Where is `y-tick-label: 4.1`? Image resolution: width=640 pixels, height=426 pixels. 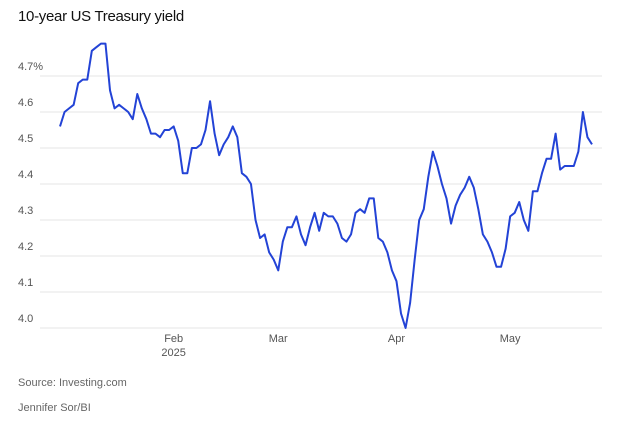 y-tick-label: 4.1 is located at coordinates (25, 283).